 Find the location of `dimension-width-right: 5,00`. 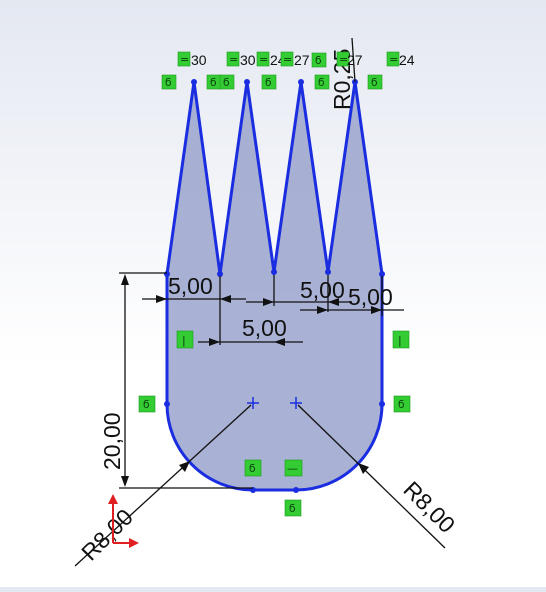

dimension-width-right: 5,00 is located at coordinates (352, 296).